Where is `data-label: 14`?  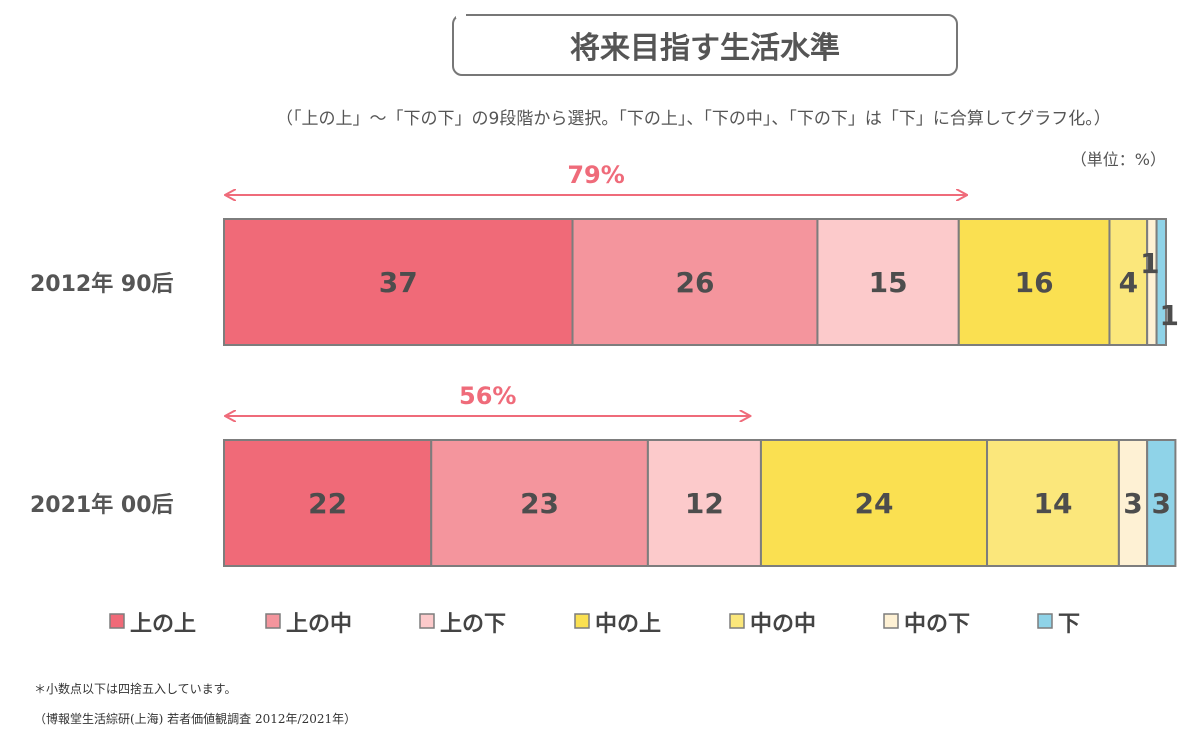 data-label: 14 is located at coordinates (1052, 503).